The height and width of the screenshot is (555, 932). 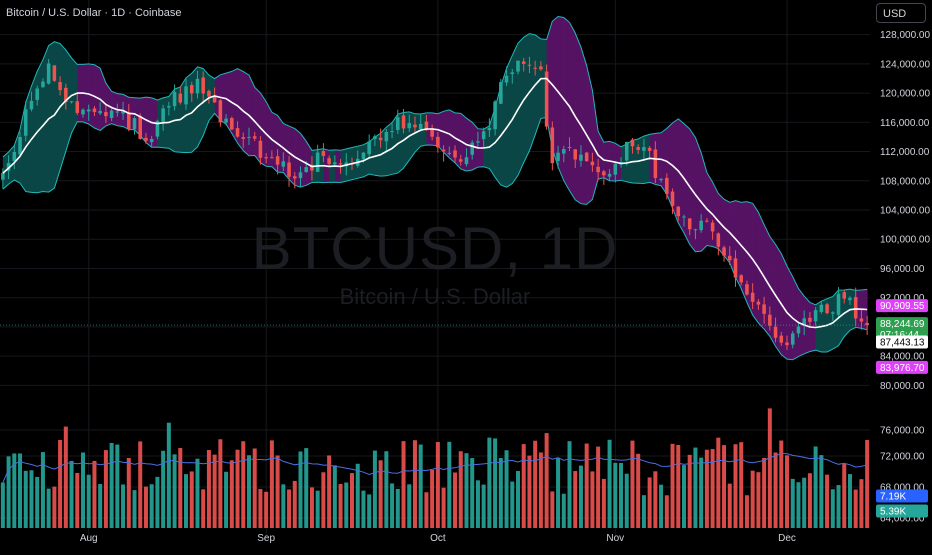 I want to click on symbol-title: Bitcoin / U.S. Dollar · 1D · Coinbase, so click(x=94, y=13).